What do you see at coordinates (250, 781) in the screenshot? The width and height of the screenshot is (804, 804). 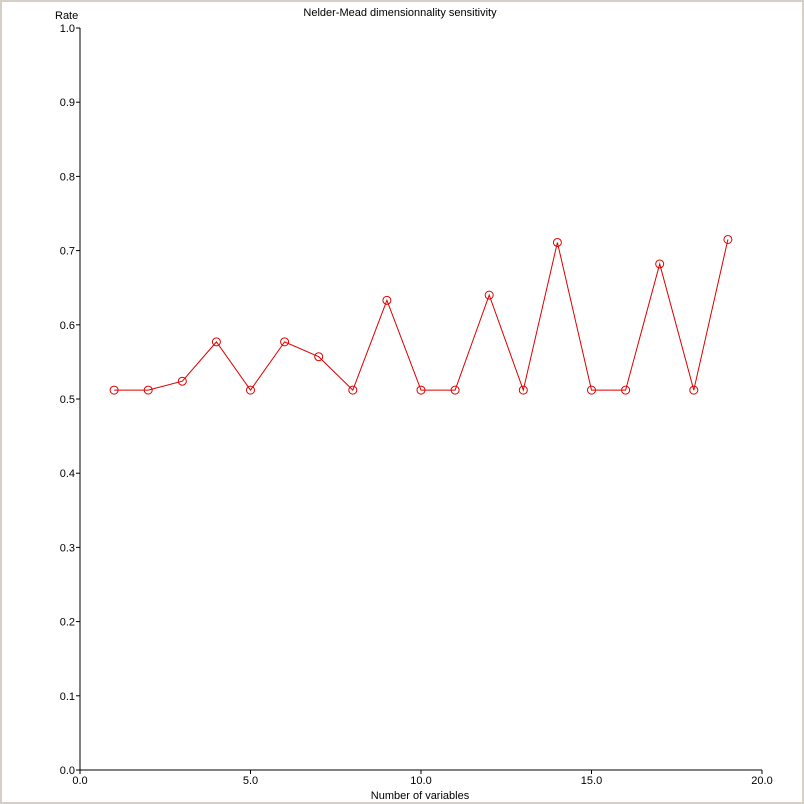 I see `x-tick-label: 5.0` at bounding box center [250, 781].